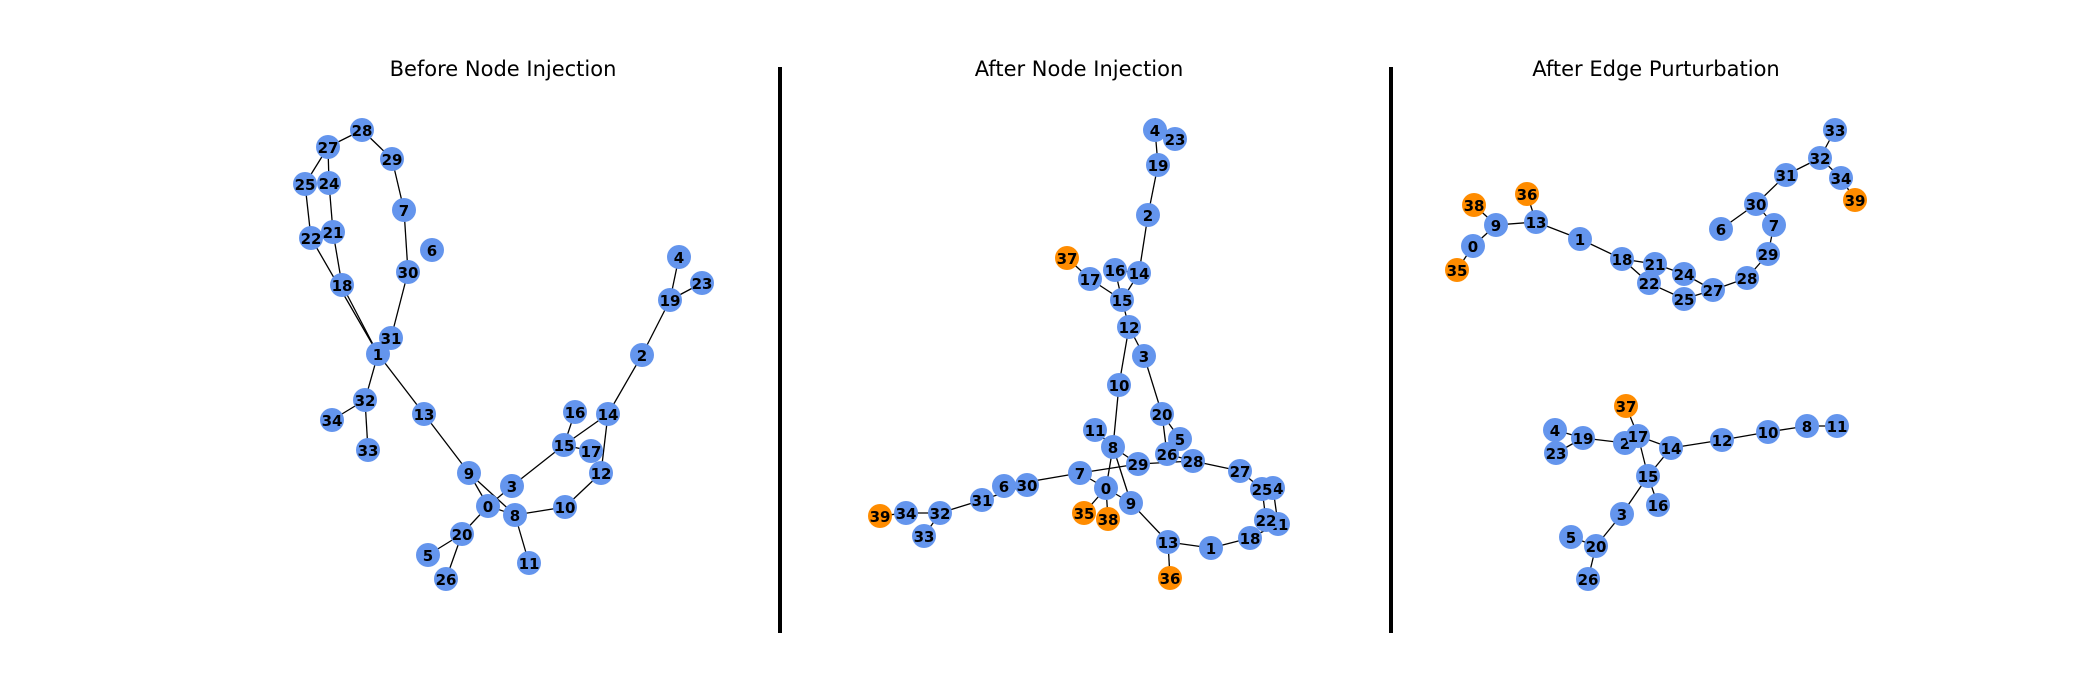 This screenshot has width=2100, height=700. Describe the element at coordinates (1139, 273) in the screenshot. I see `node-14: 14` at that location.